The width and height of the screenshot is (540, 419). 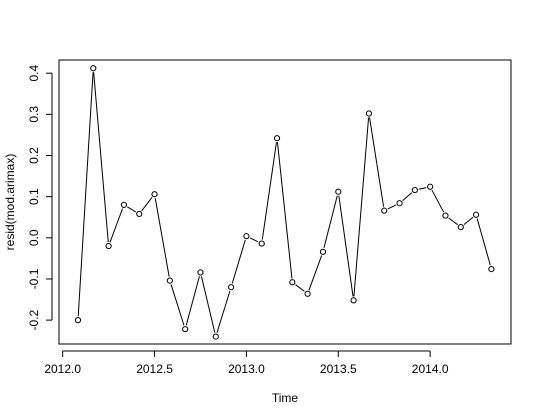 I want to click on y-axis-label: resid(mod.arimax), so click(x=10, y=202).